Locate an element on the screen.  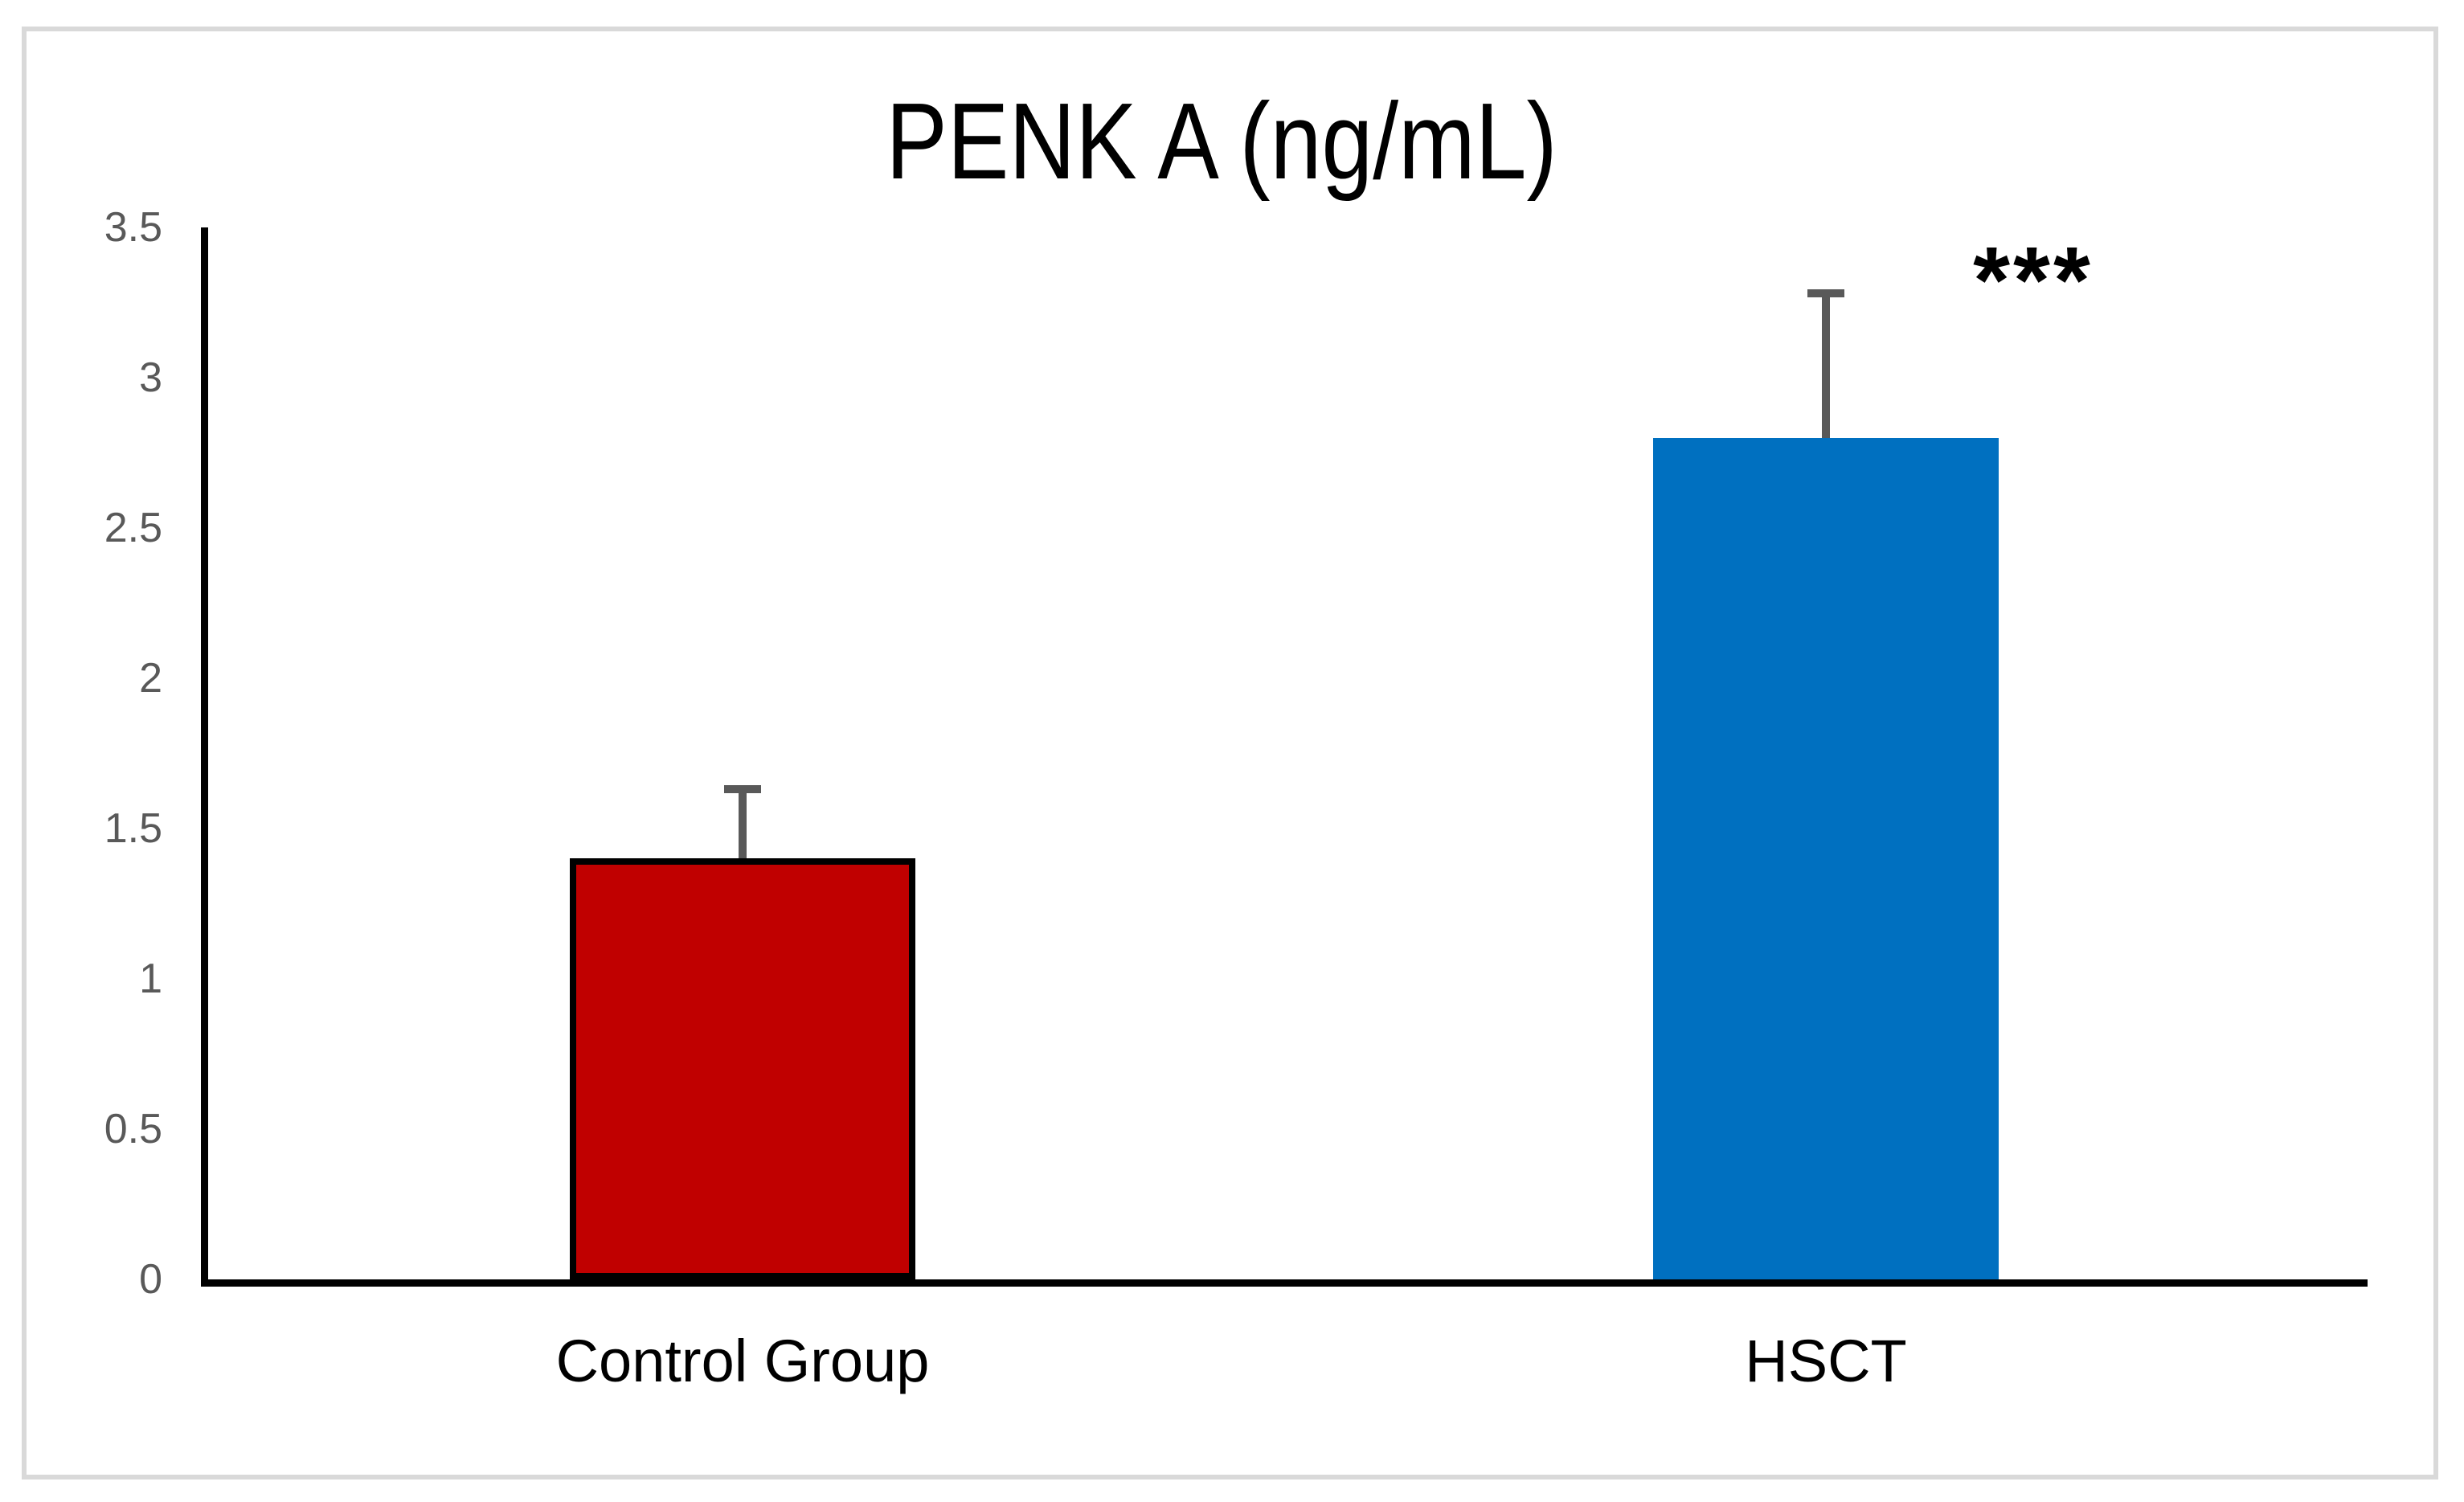
significance-asterisks: *** is located at coordinates (2033, 280).